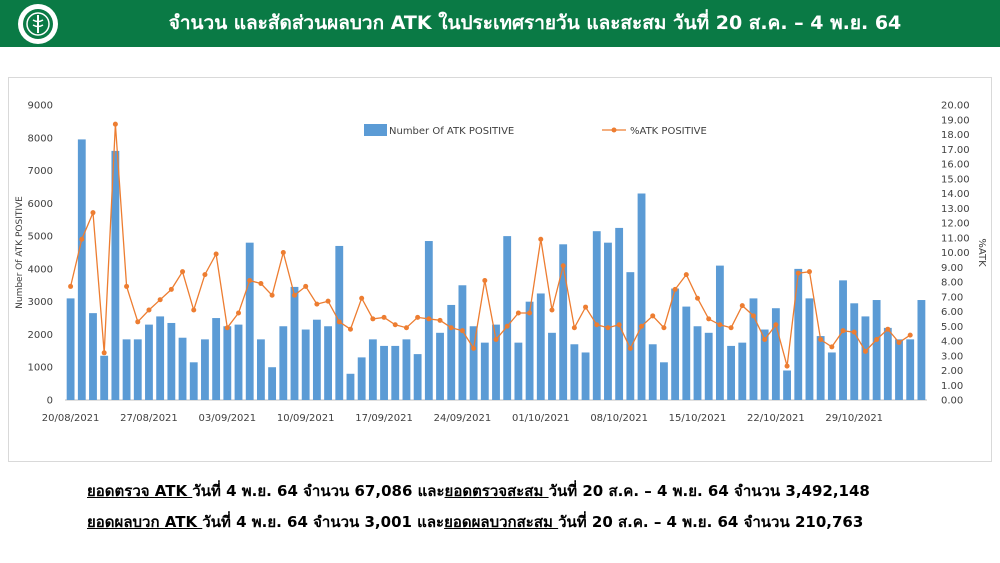  I want to click on legend-bar-swatch, so click(375, 130).